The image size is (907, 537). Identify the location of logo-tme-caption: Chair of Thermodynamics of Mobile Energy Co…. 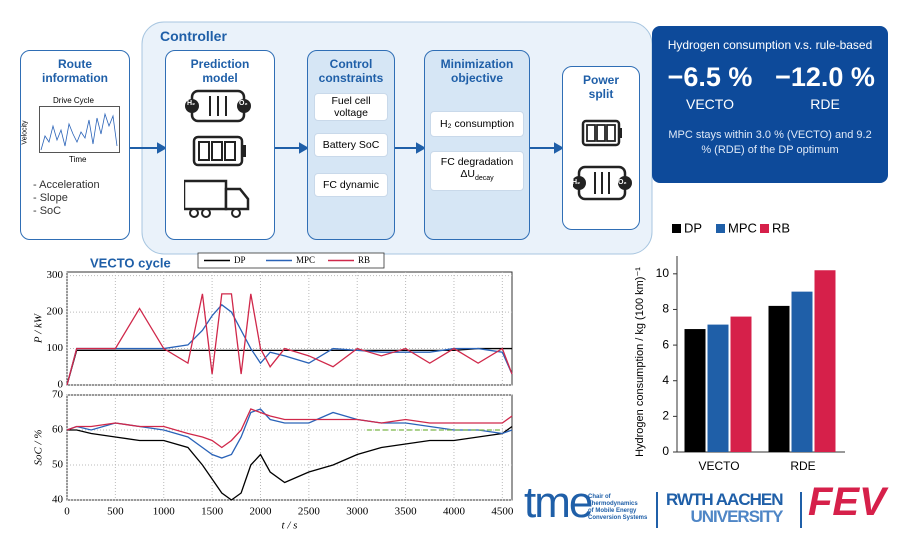
(617, 508).